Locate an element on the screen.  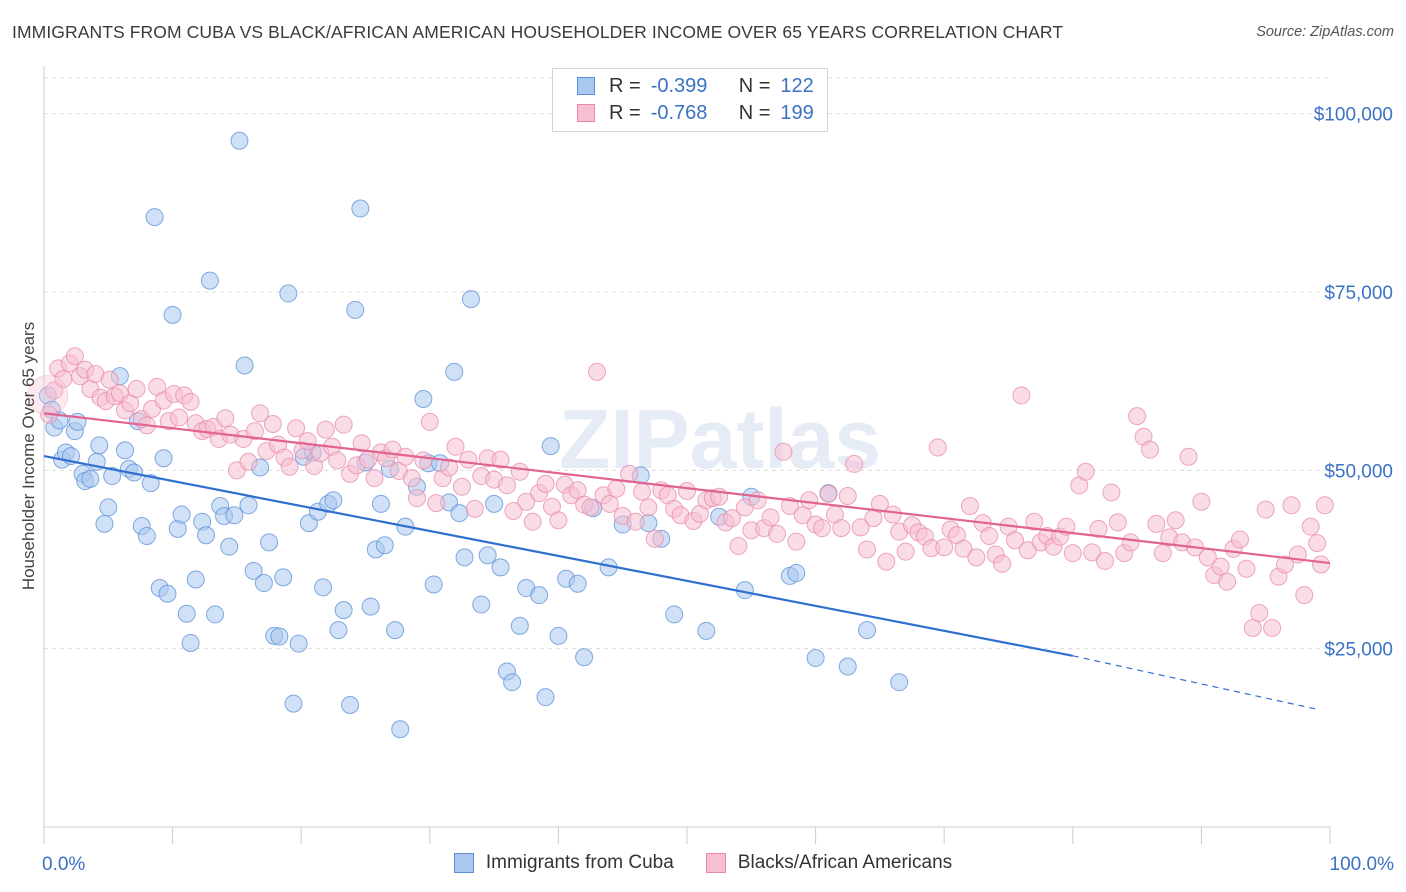
stats-legend: R = -0.399 N = 122 R = -0.768 N = 199 is located at coordinates (690, 100).